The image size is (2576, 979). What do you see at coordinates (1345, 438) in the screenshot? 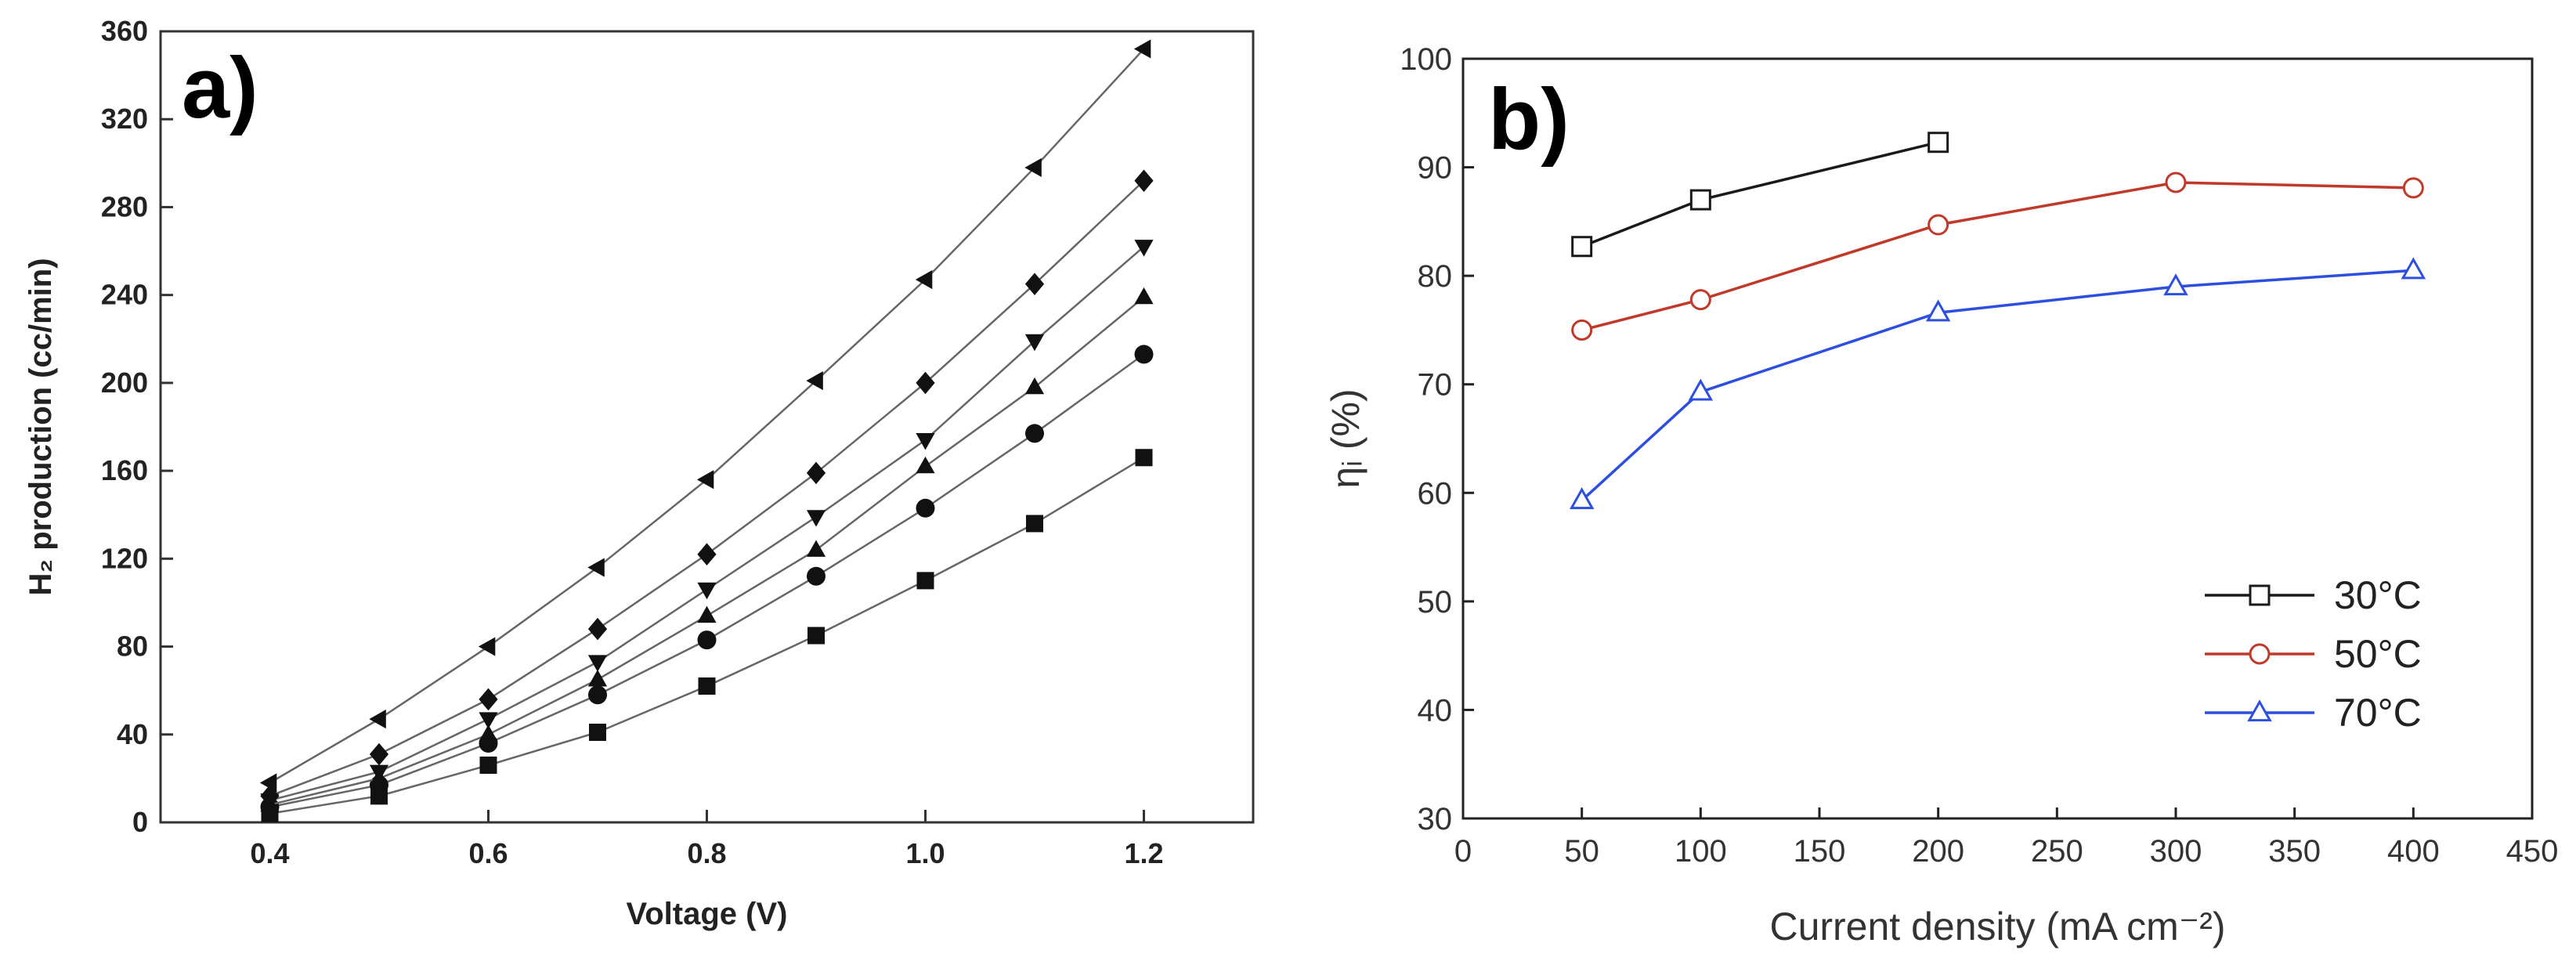
I see `chart-b-y-axis-label: ηᵢ (%)` at bounding box center [1345, 438].